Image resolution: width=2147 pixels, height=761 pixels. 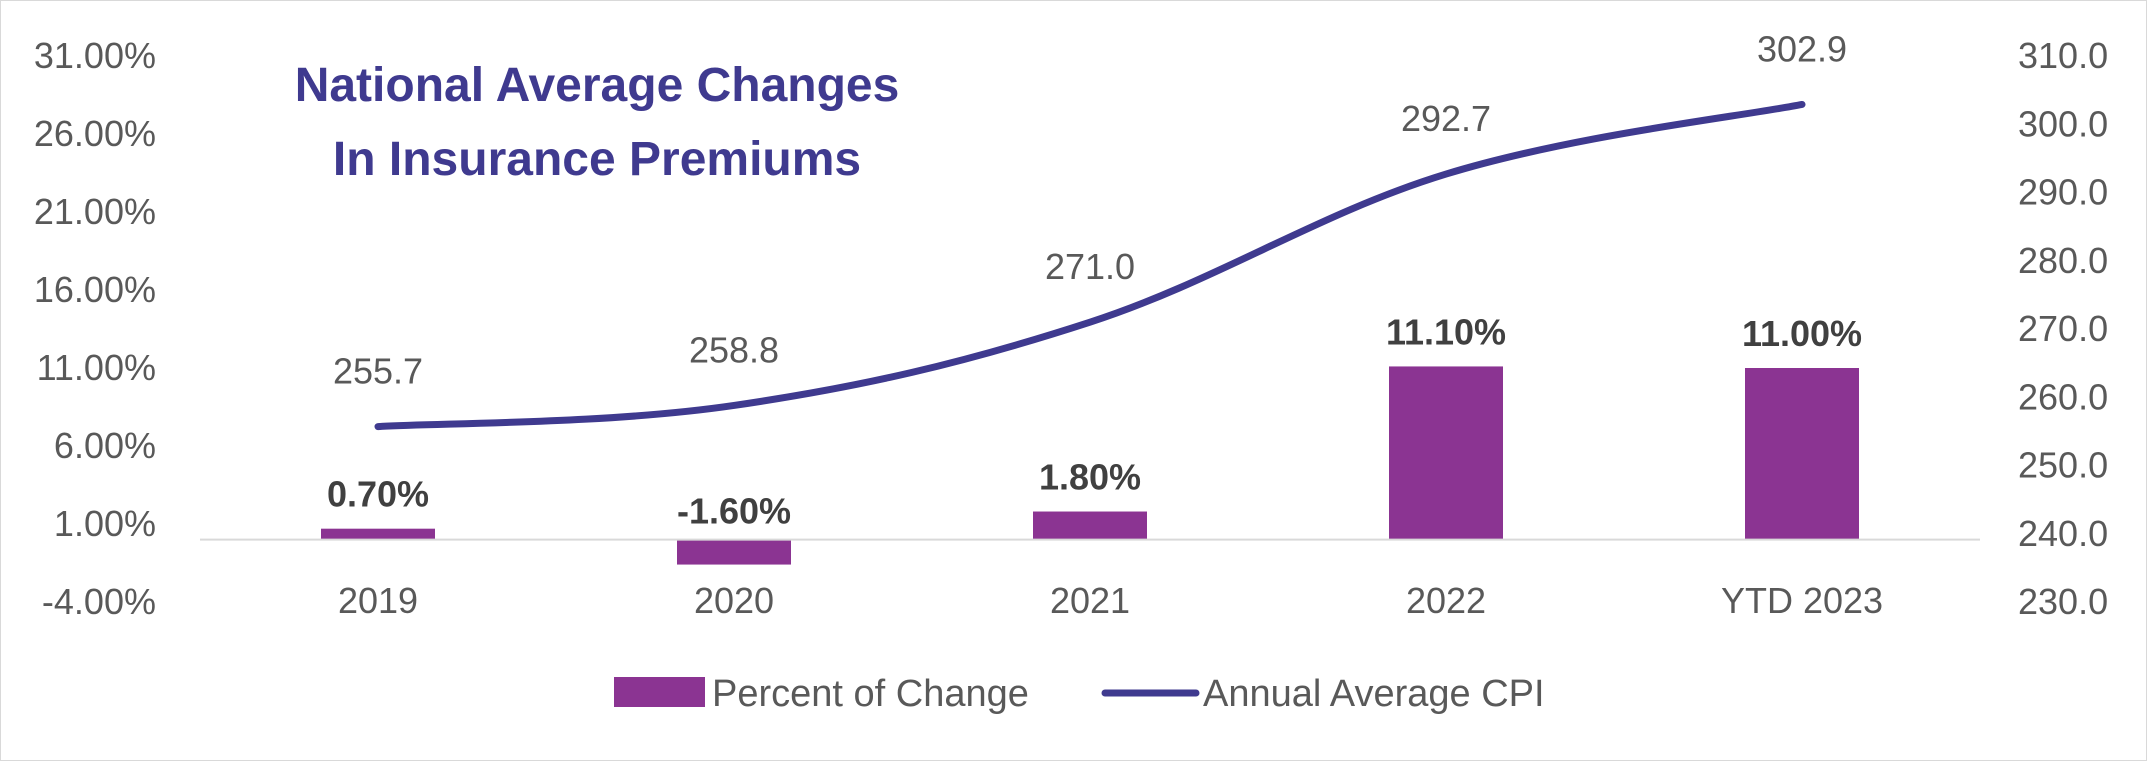 I want to click on category-label: YTD 2023, so click(x=1802, y=600).